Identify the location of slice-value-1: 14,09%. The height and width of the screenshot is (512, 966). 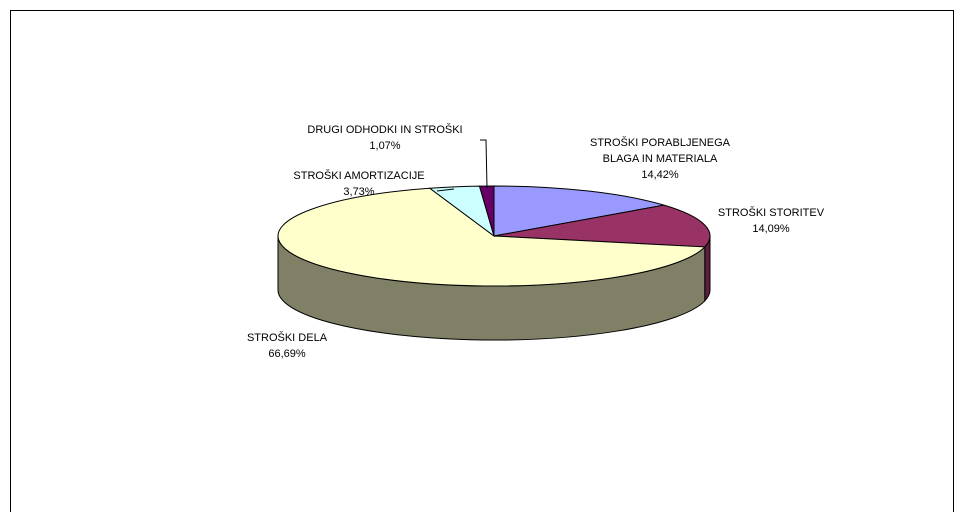
(771, 229).